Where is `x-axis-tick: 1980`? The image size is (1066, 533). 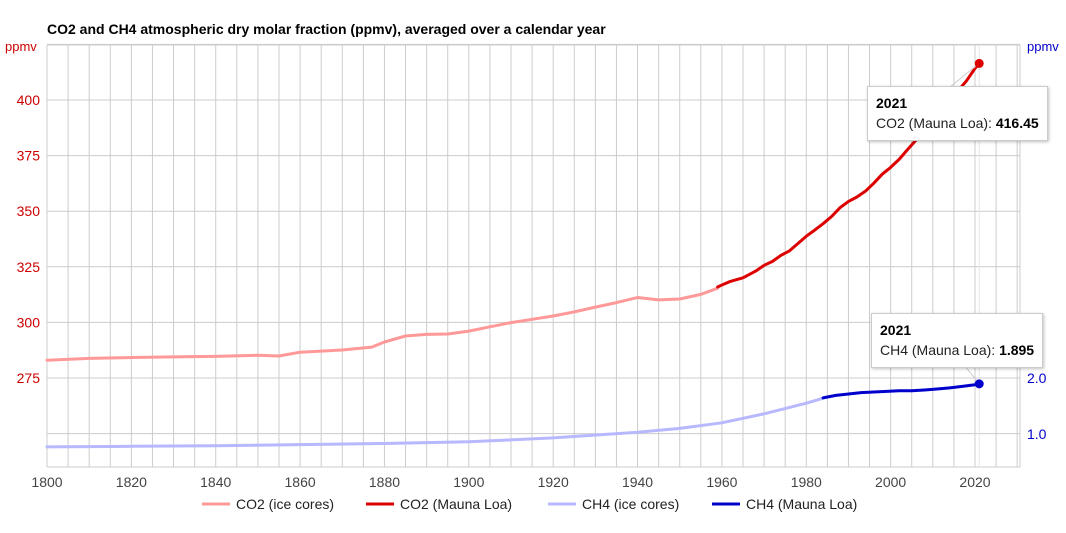 x-axis-tick: 1980 is located at coordinates (806, 482).